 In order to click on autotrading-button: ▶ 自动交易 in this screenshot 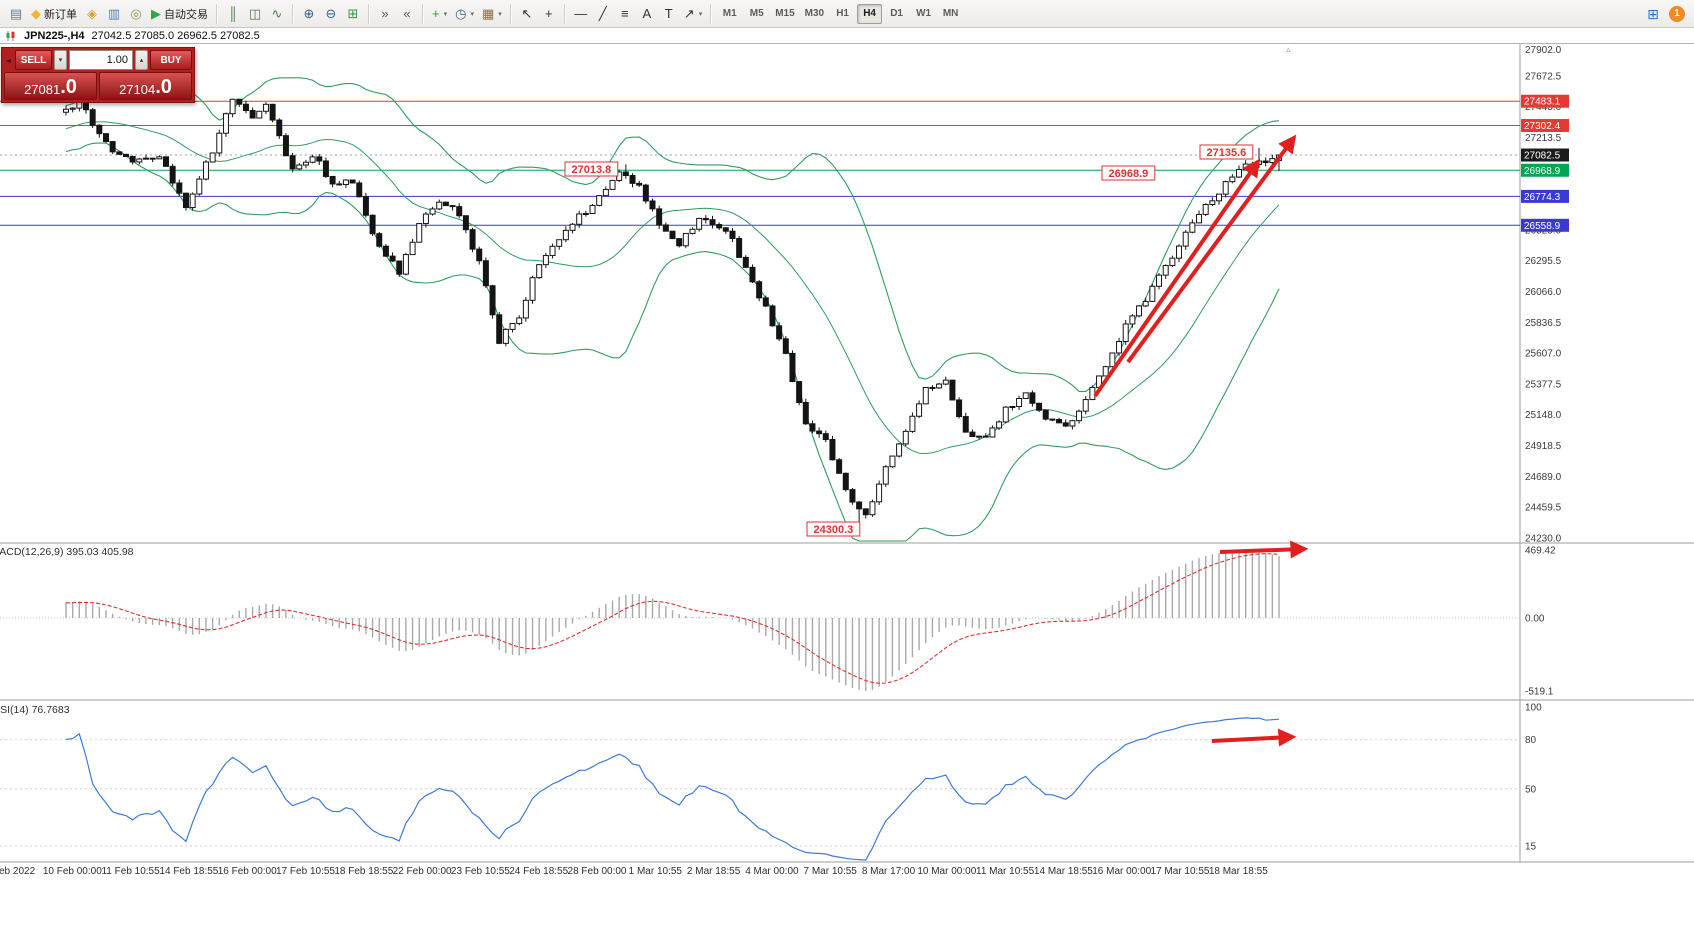, I will do `click(179, 14)`.